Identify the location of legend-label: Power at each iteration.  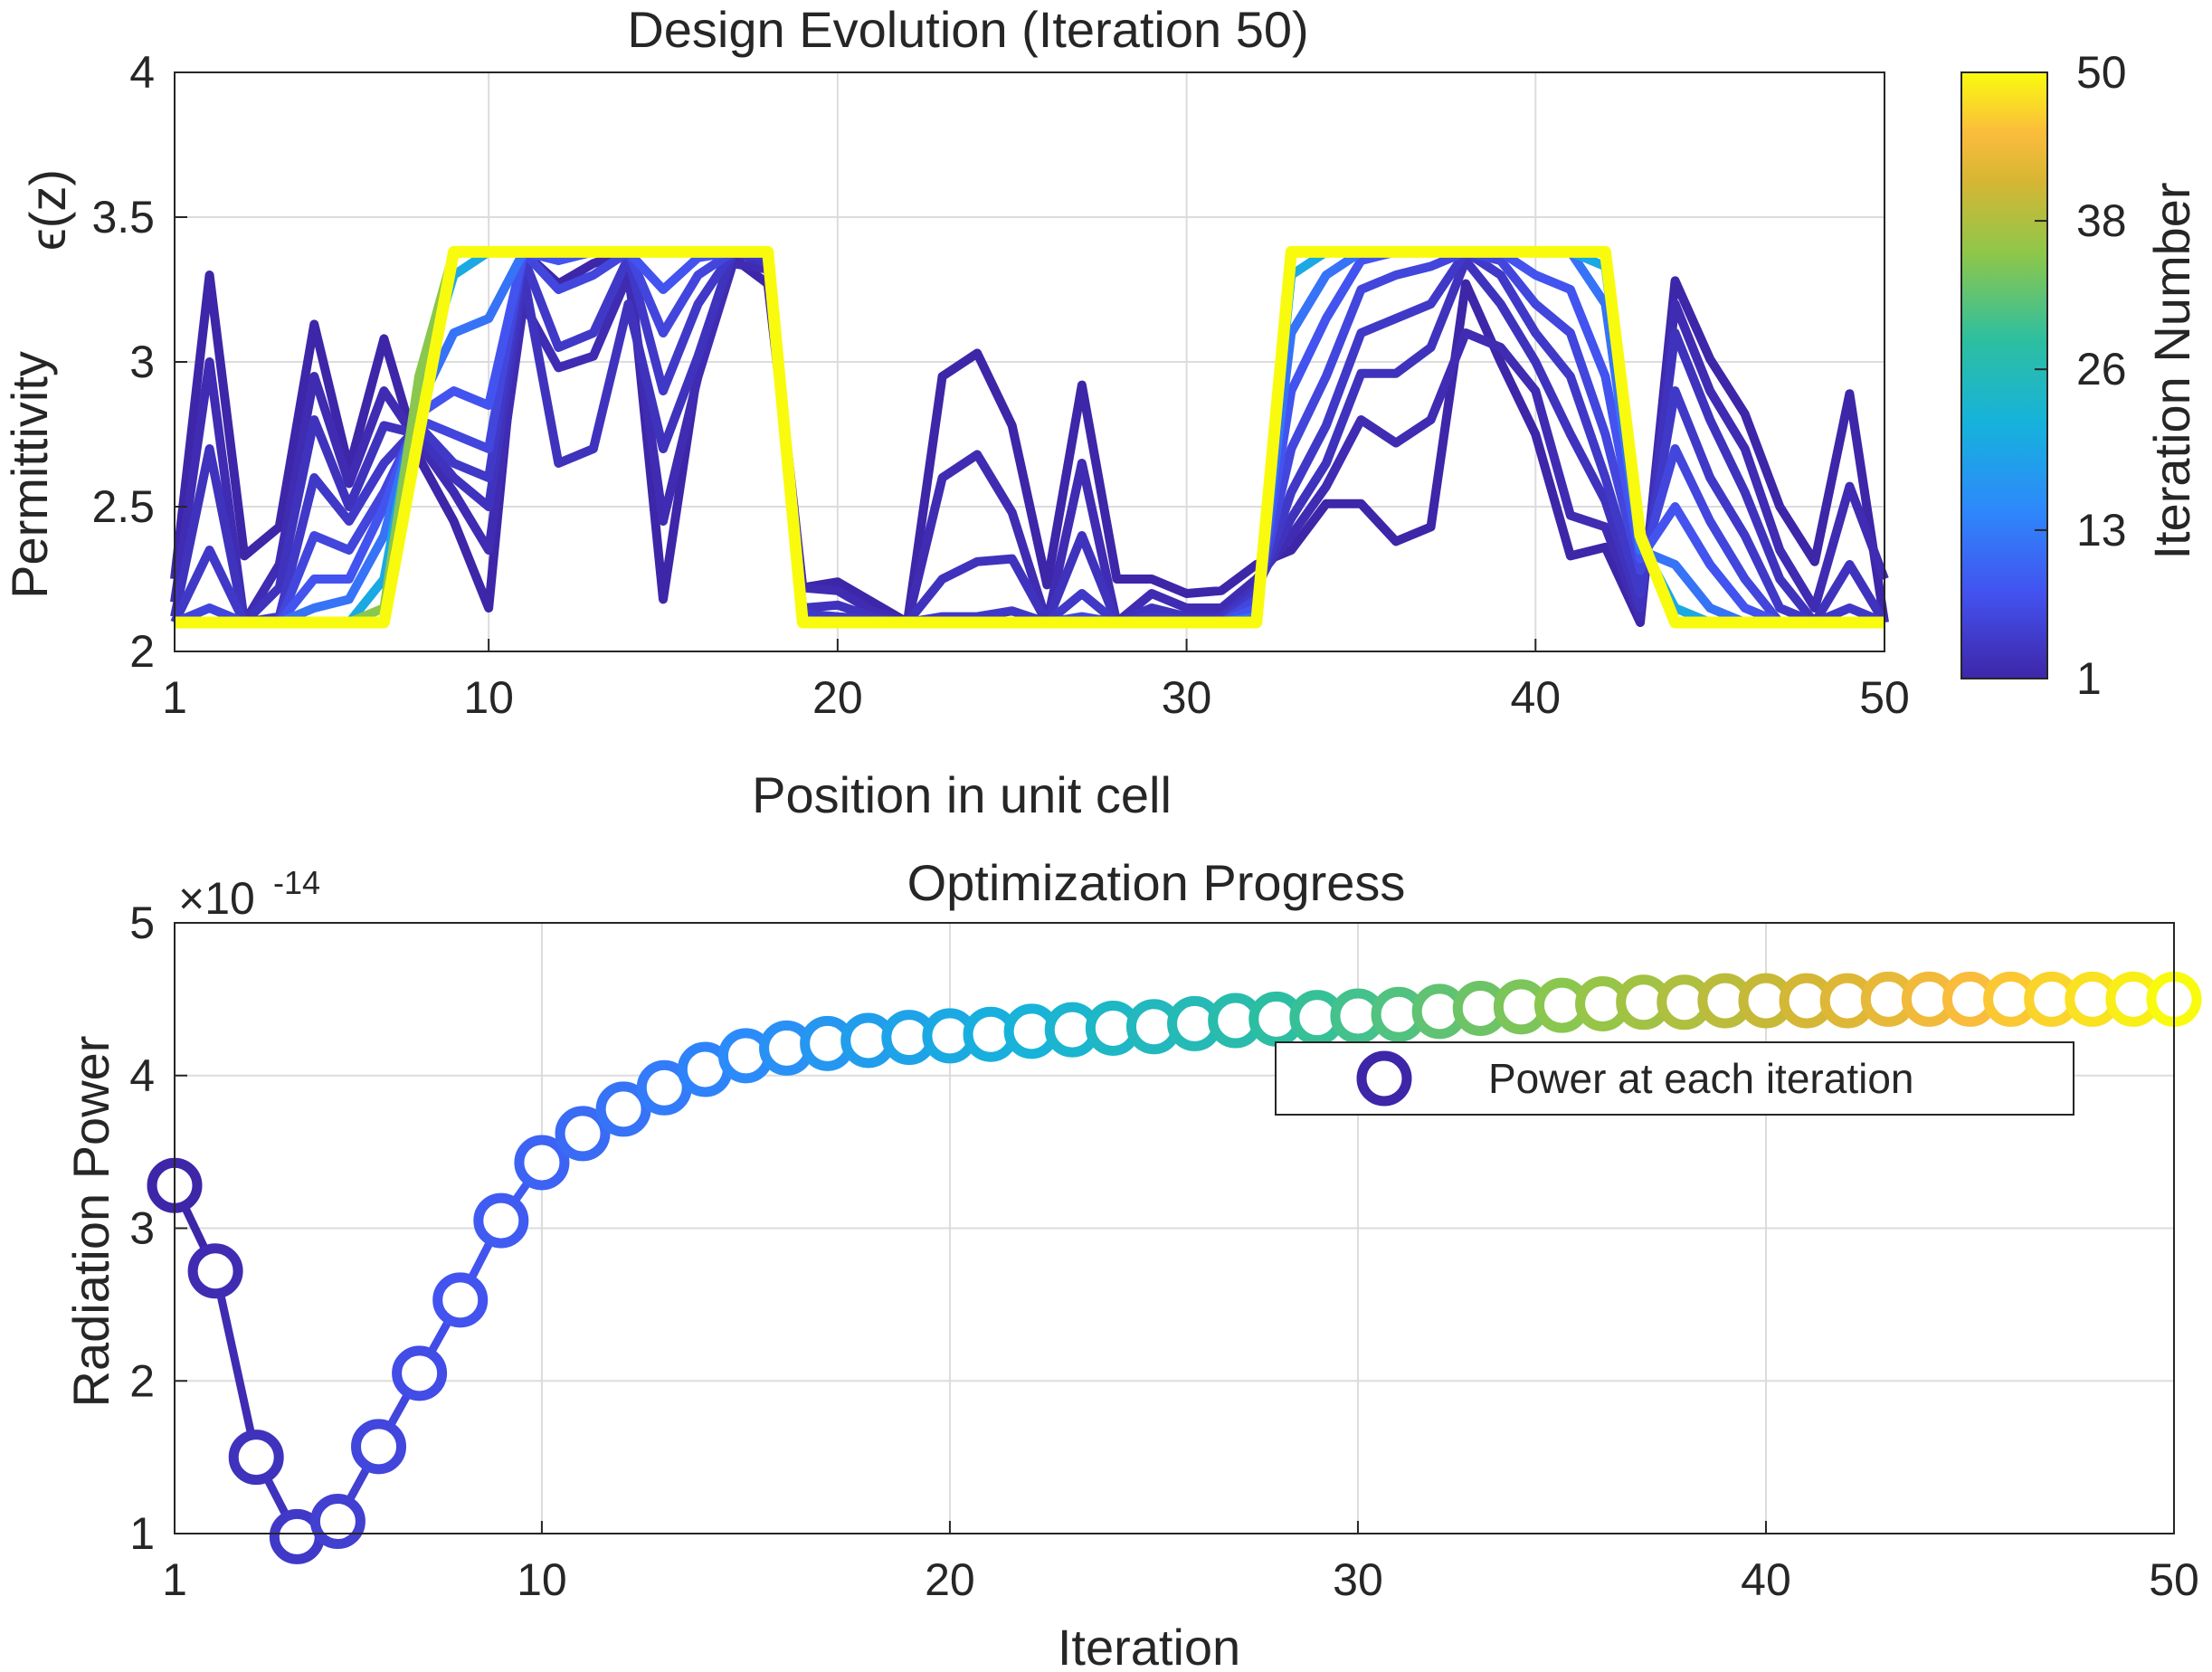
(1701, 1078).